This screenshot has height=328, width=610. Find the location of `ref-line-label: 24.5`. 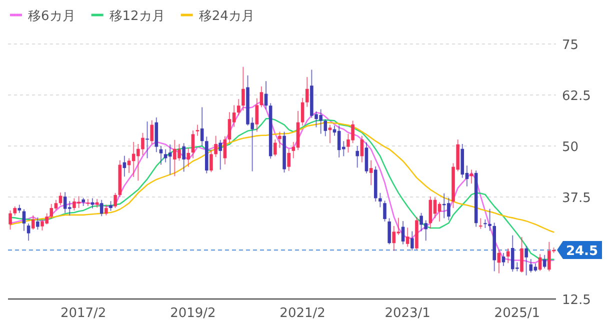

ref-line-label: 24.5 is located at coordinates (582, 252).